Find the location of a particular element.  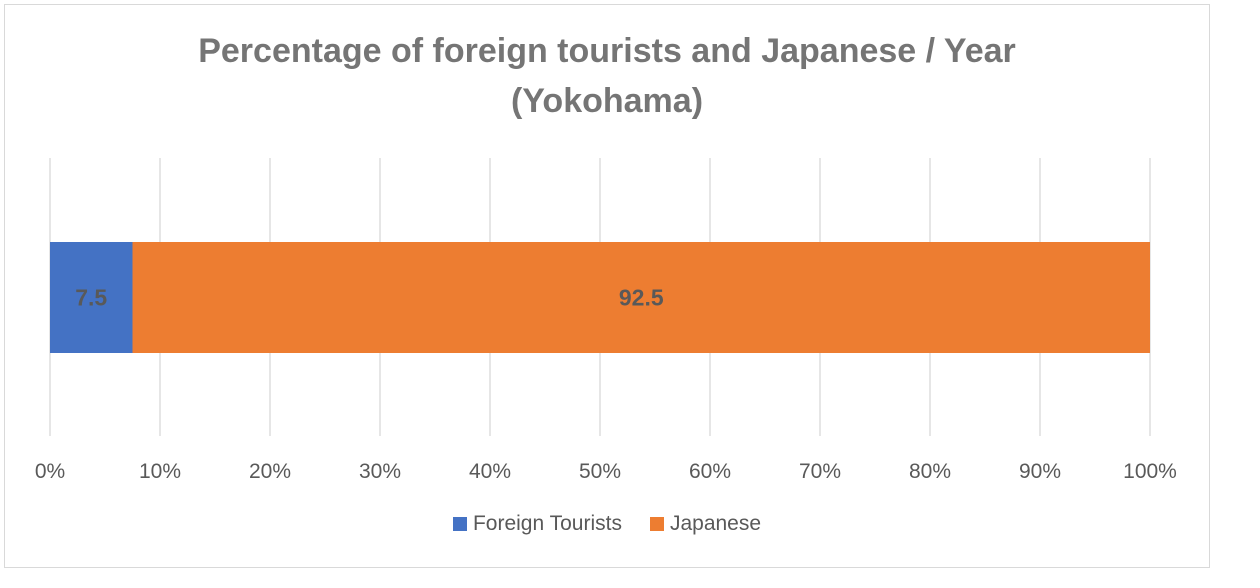

legend-item-japanese: Japanese is located at coordinates (705, 524).